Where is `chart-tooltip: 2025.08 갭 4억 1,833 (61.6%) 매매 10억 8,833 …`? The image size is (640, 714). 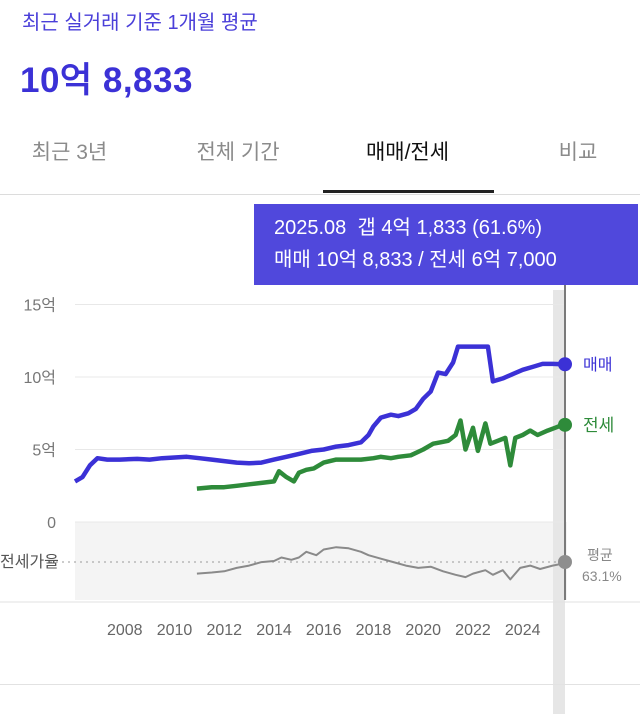 chart-tooltip: 2025.08 갭 4억 1,833 (61.6%) 매매 10억 8,833 … is located at coordinates (446, 244).